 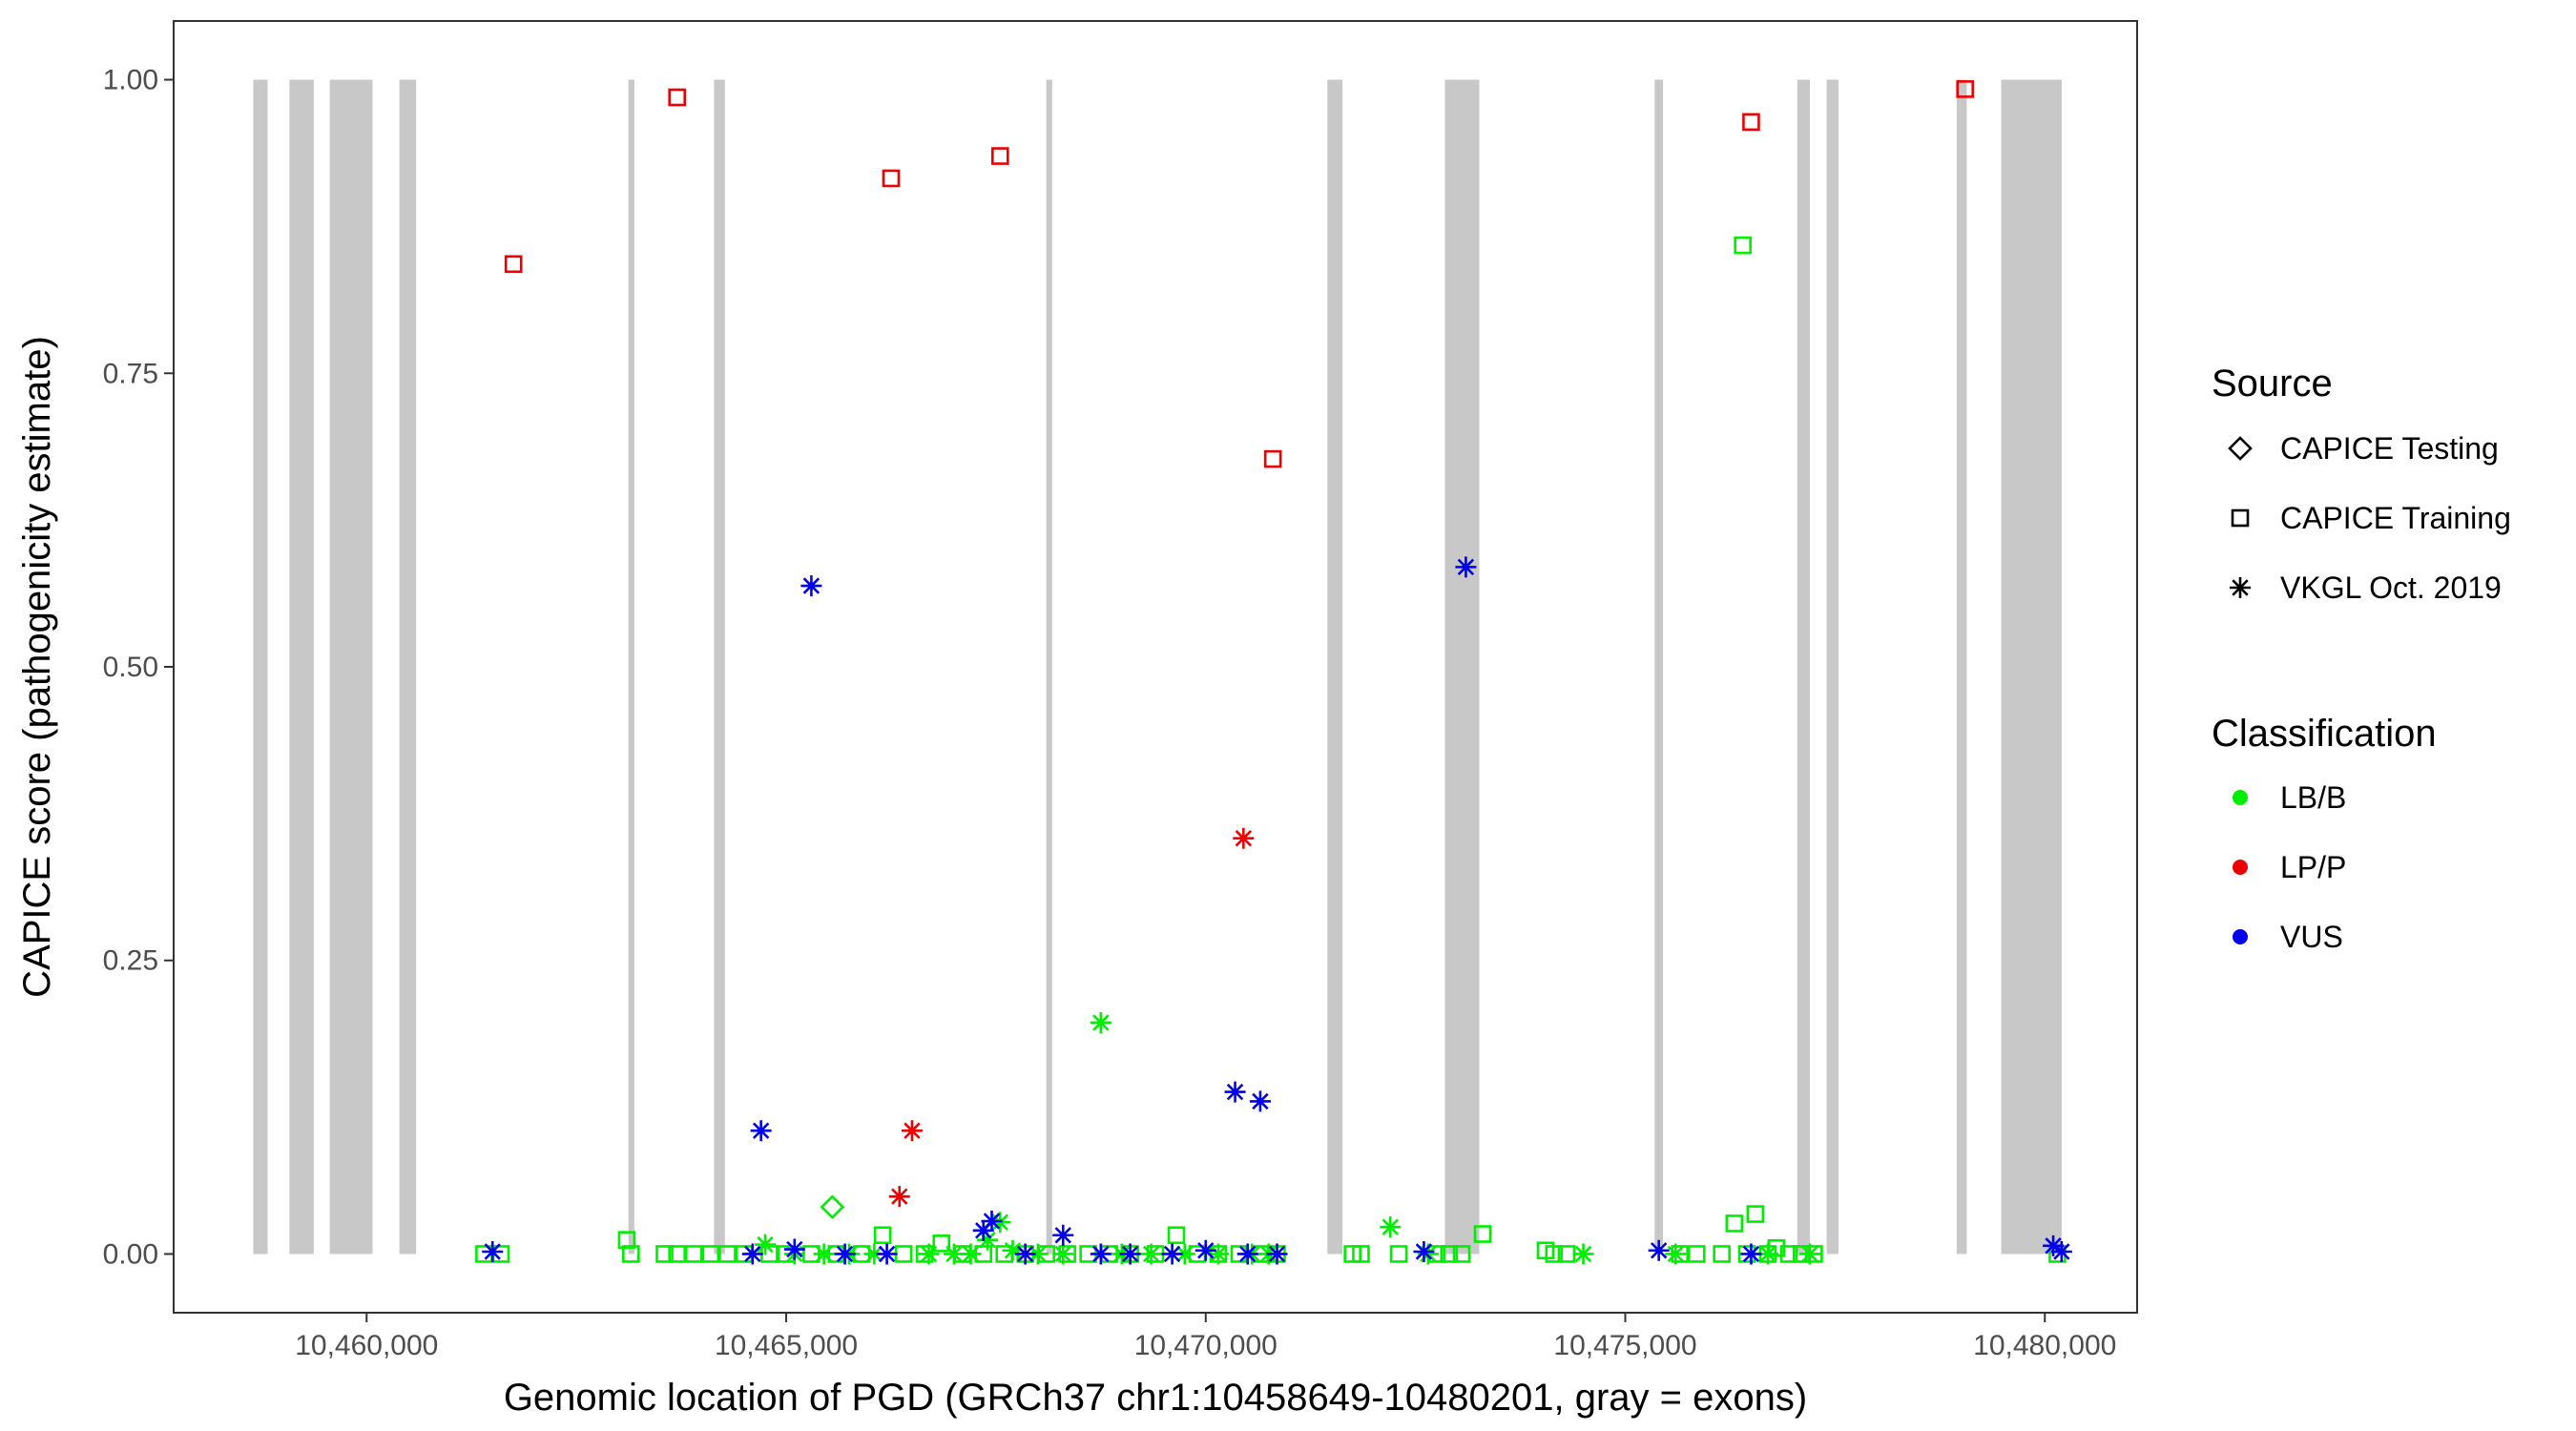 What do you see at coordinates (130, 667) in the screenshot?
I see `y-tick-label: 0.50` at bounding box center [130, 667].